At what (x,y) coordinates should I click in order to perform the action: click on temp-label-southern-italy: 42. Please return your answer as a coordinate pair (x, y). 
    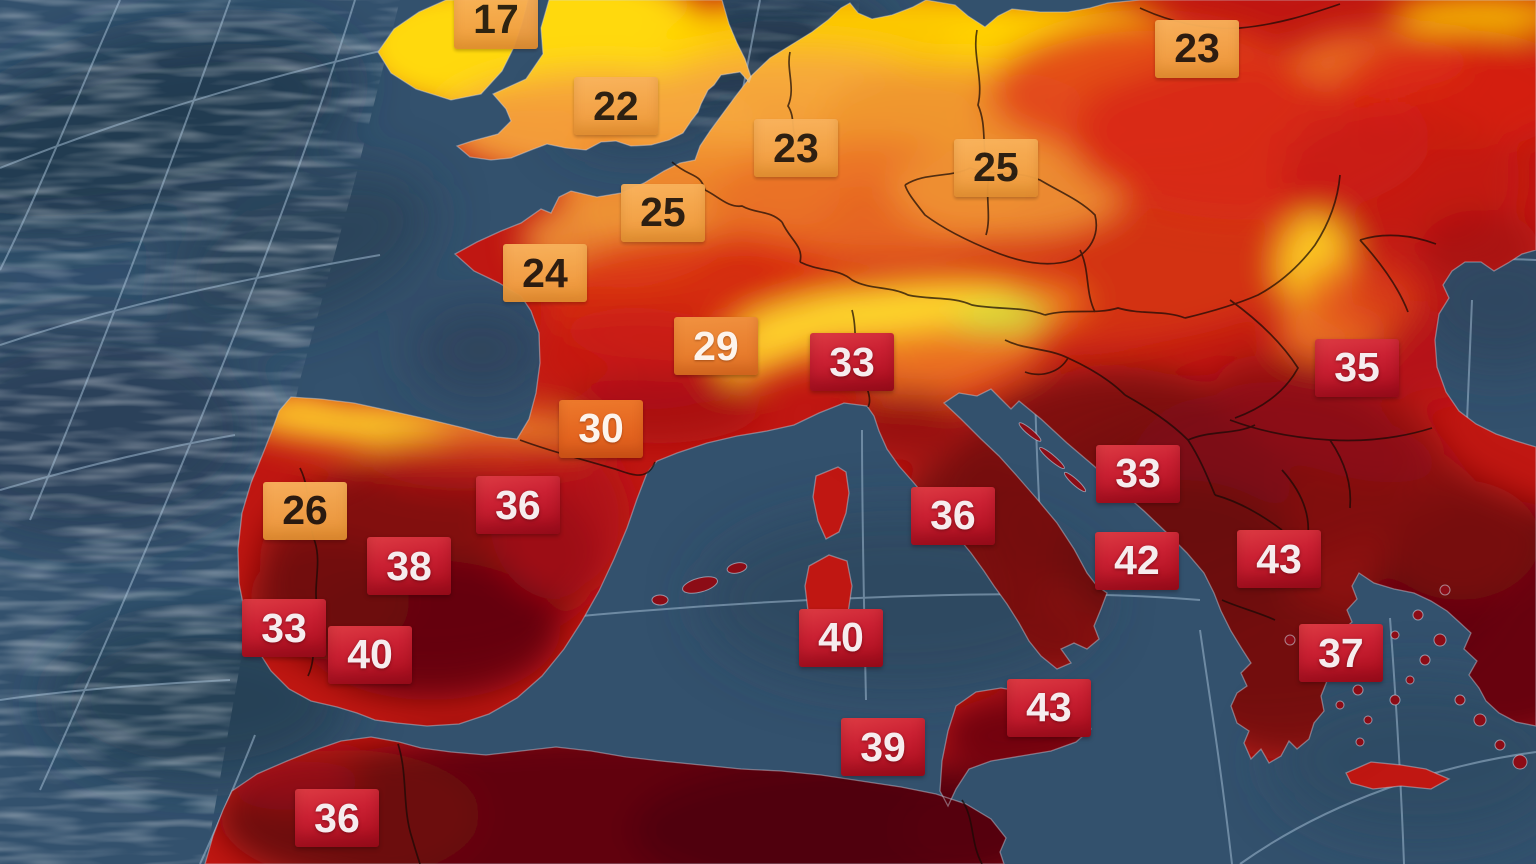
    Looking at the image, I should click on (1136, 560).